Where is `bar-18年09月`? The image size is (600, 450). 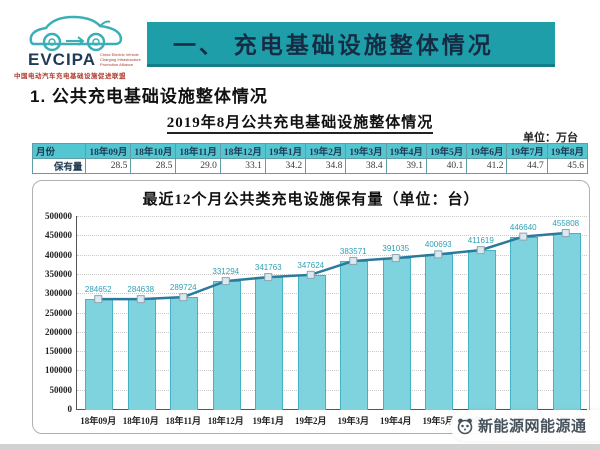 bar-18年09月 is located at coordinates (99, 354).